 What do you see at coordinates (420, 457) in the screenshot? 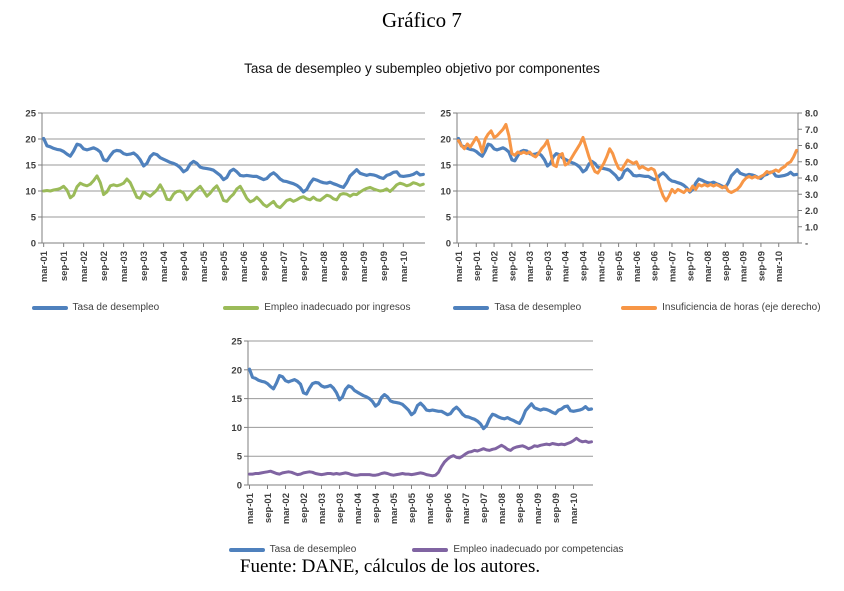
I see `series-line-empleo-inadecuado-por-competencias` at bounding box center [420, 457].